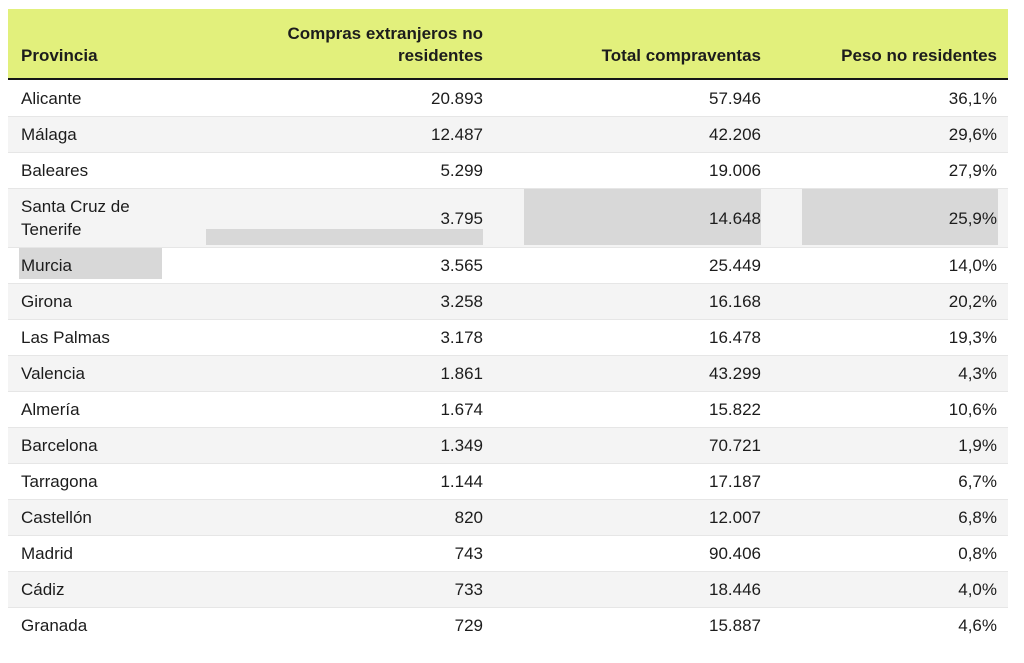 This screenshot has width=1024, height=663. I want to click on cell-text: 20,2%, so click(972, 301).